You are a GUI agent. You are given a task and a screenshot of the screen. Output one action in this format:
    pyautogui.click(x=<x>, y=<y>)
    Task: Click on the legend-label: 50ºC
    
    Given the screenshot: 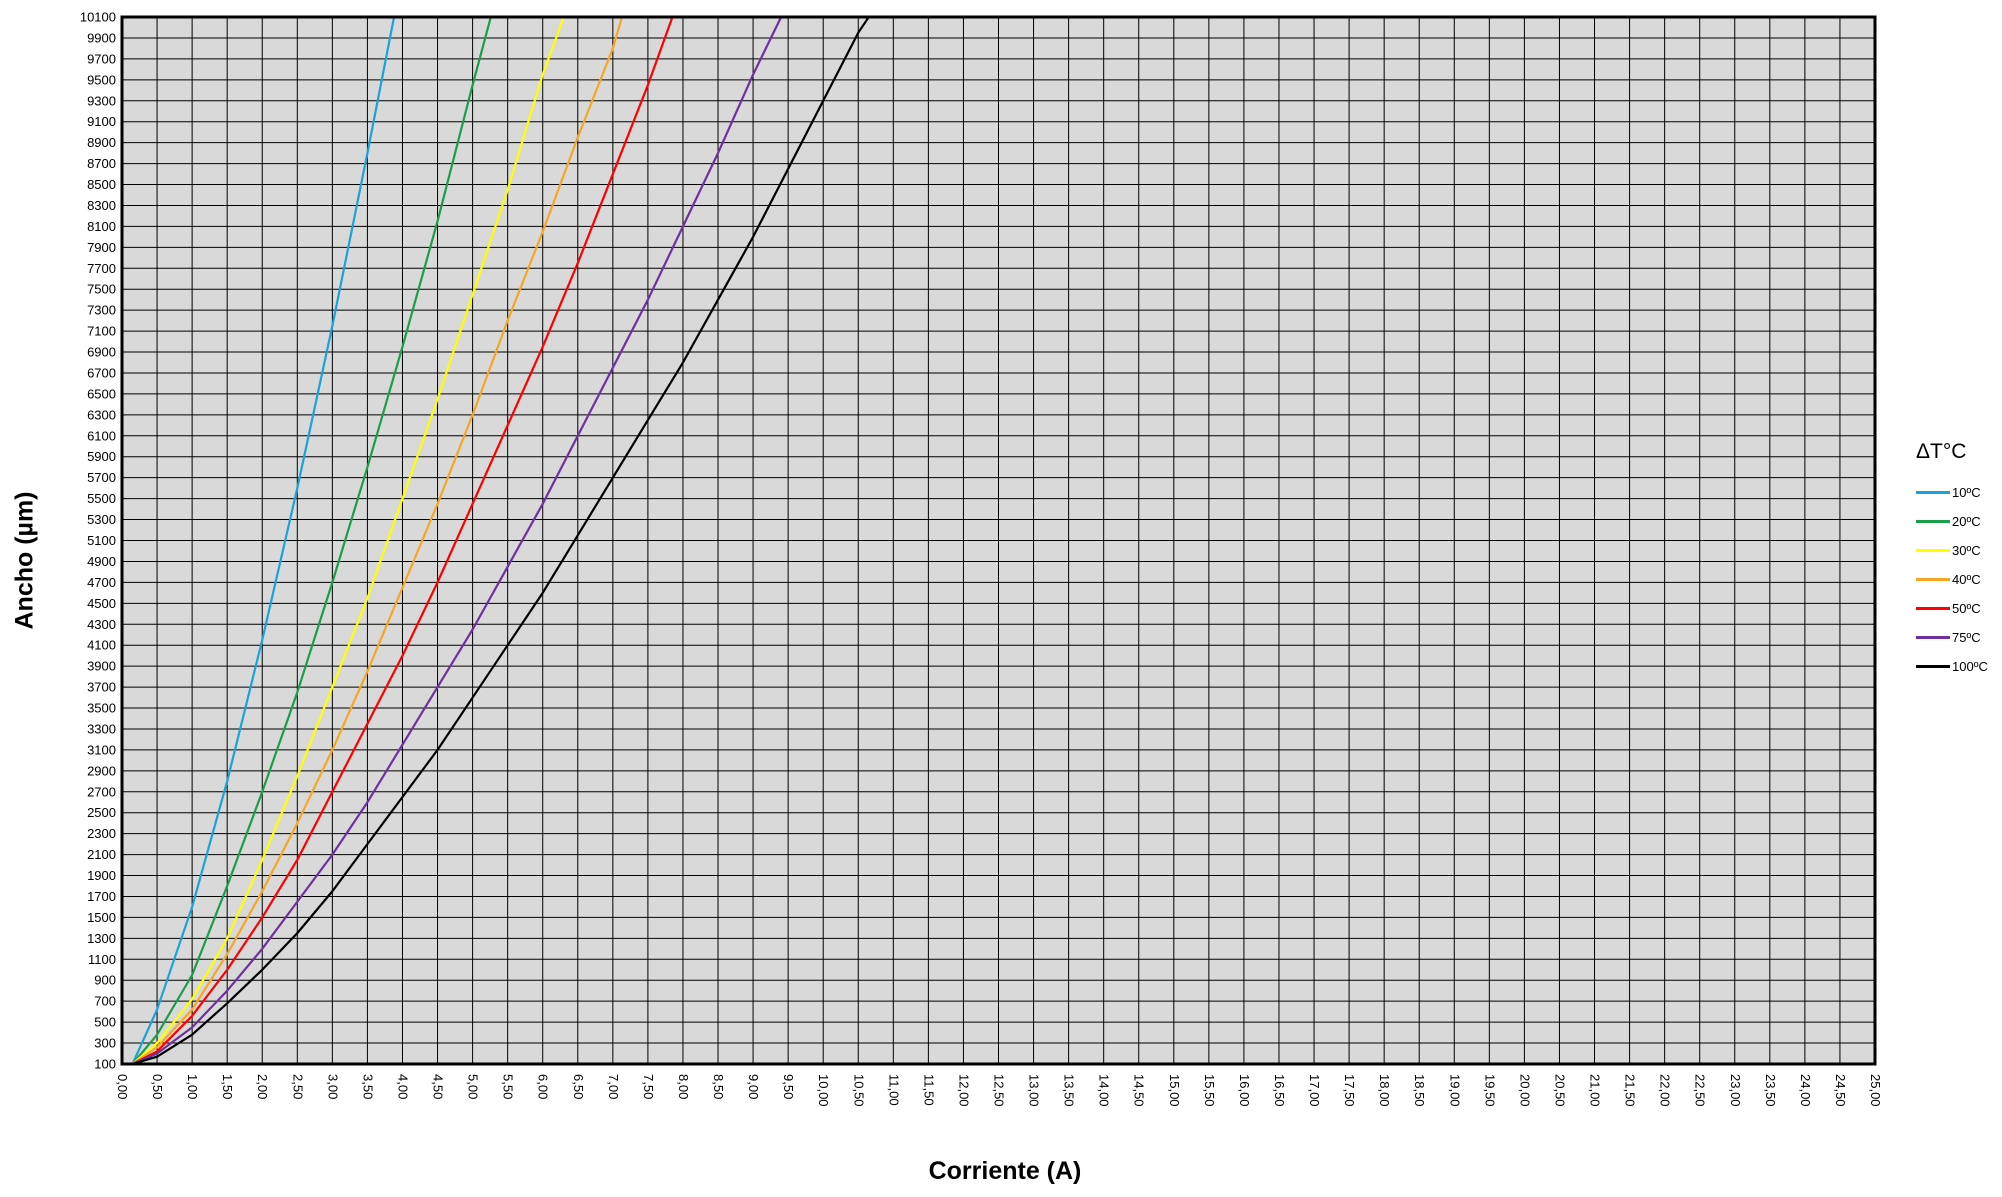 What is the action you would take?
    pyautogui.click(x=1966, y=608)
    